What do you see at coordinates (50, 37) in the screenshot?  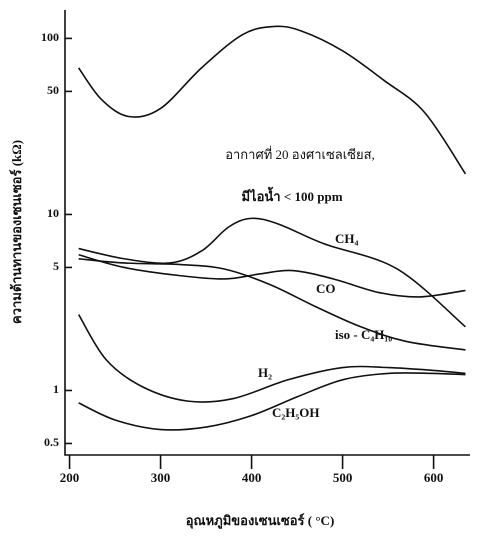 I see `y-tick-label: 100` at bounding box center [50, 37].